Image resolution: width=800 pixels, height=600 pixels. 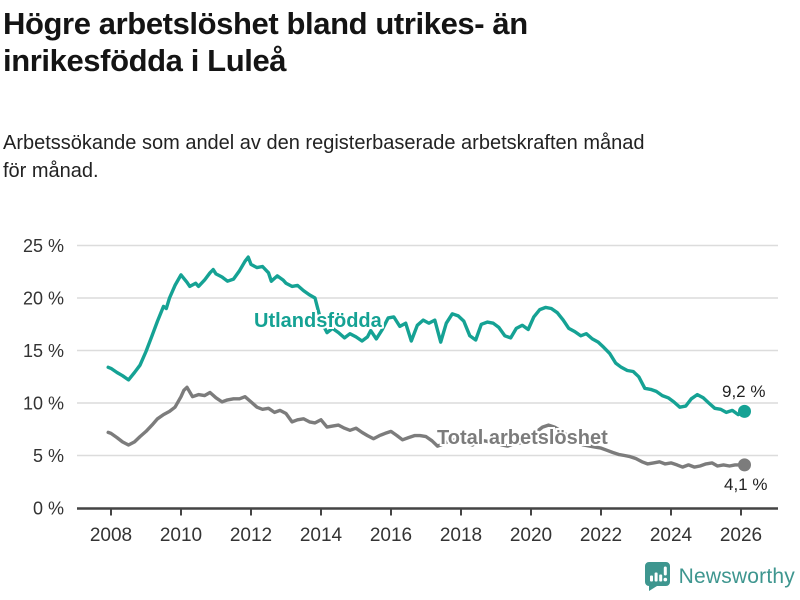 I want to click on total-arbetsl-shet-line, so click(x=426, y=427).